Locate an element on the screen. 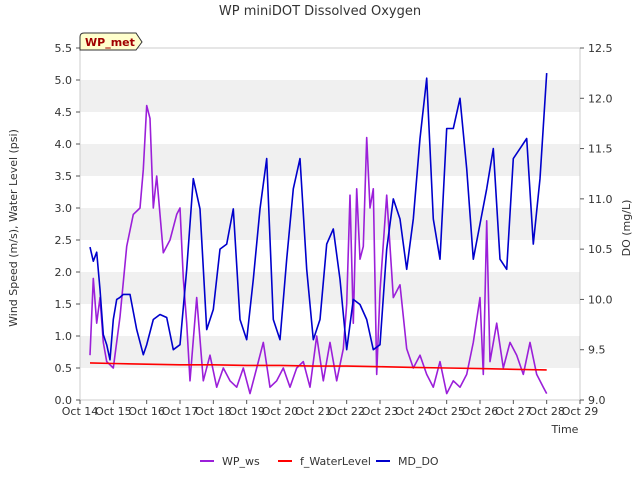 The image size is (640, 480). y-right-tick-label: 9.5 is located at coordinates (597, 350).